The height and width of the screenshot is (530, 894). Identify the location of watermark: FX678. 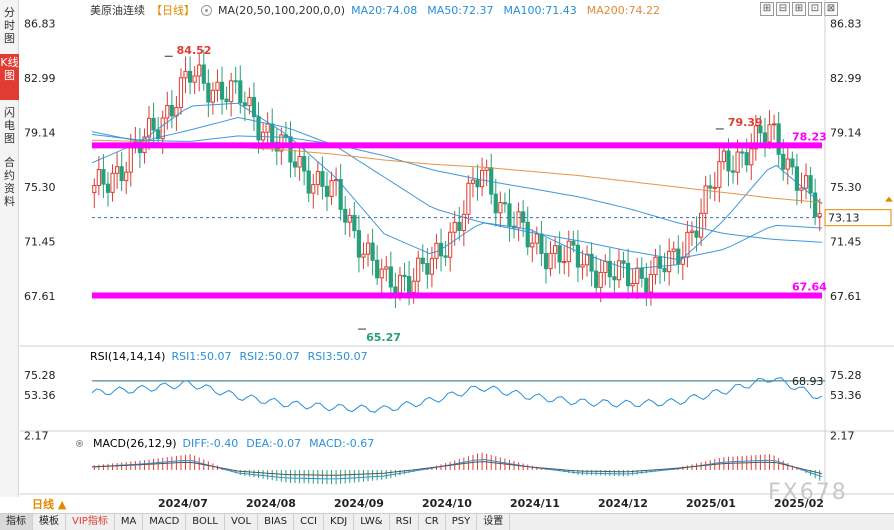
(808, 492).